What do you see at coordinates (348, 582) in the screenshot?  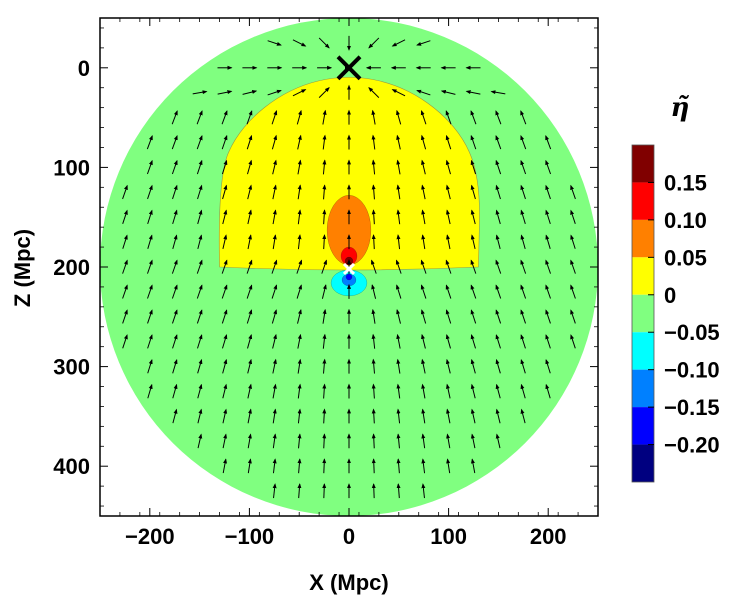 I see `x-axis-label: X (Mpc)` at bounding box center [348, 582].